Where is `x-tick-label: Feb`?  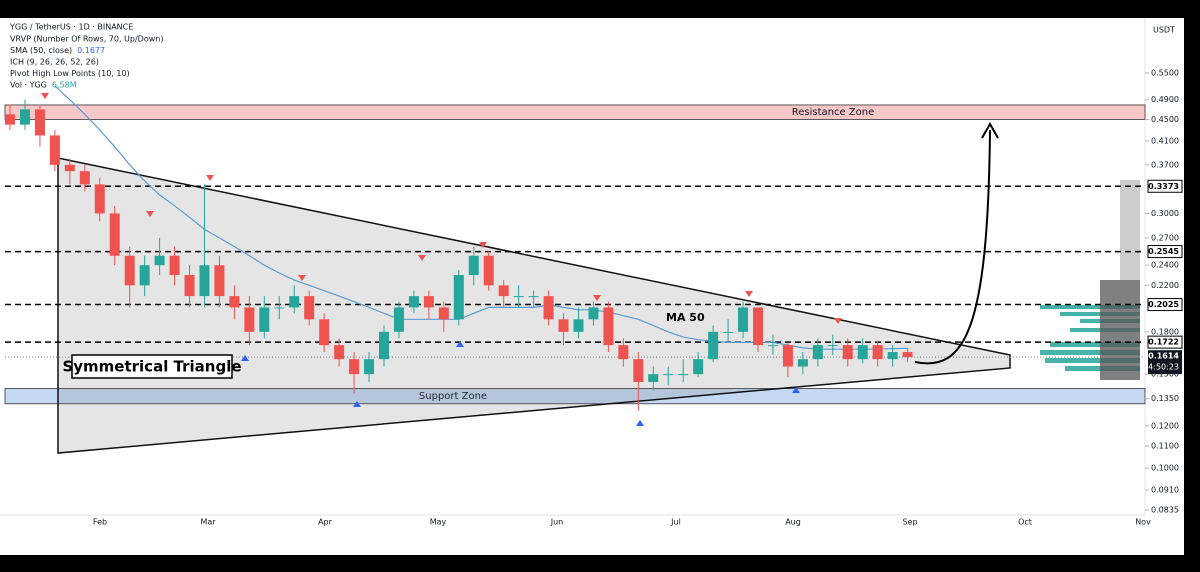
x-tick-label: Feb is located at coordinates (100, 522).